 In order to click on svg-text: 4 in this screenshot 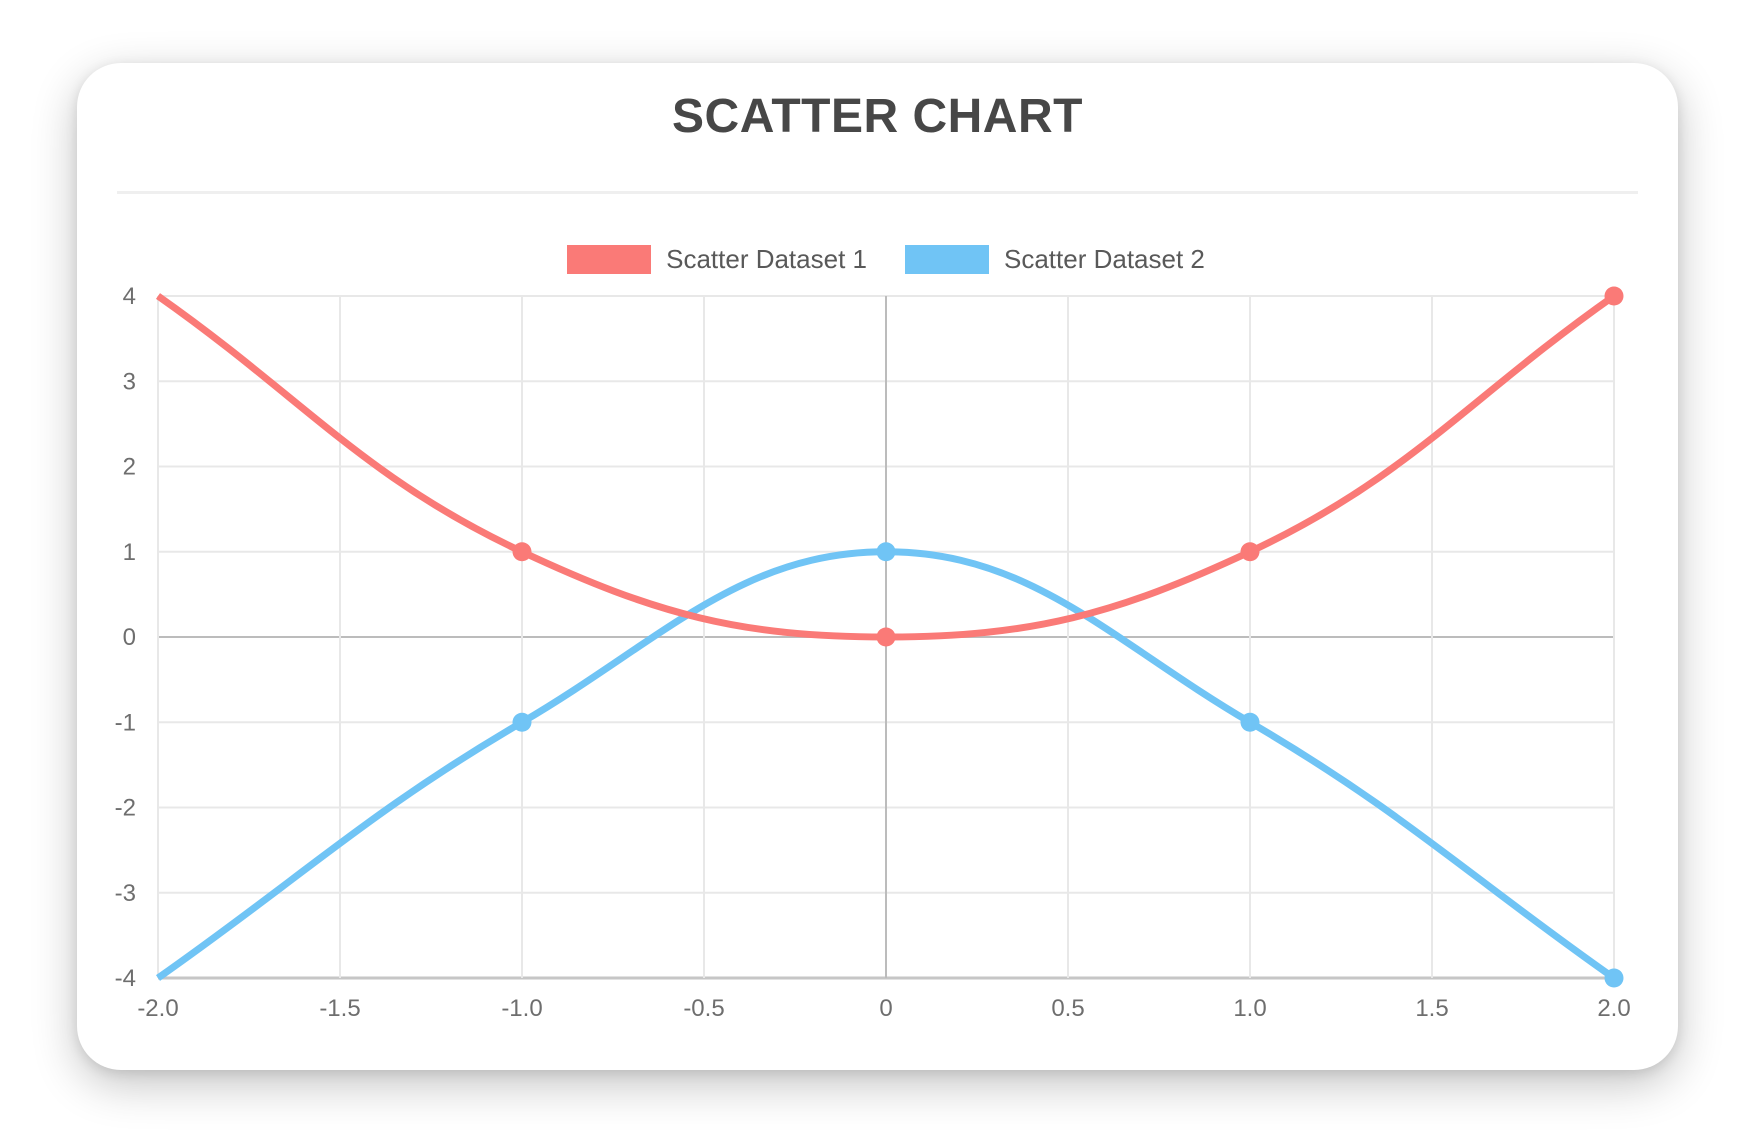, I will do `click(129, 296)`.